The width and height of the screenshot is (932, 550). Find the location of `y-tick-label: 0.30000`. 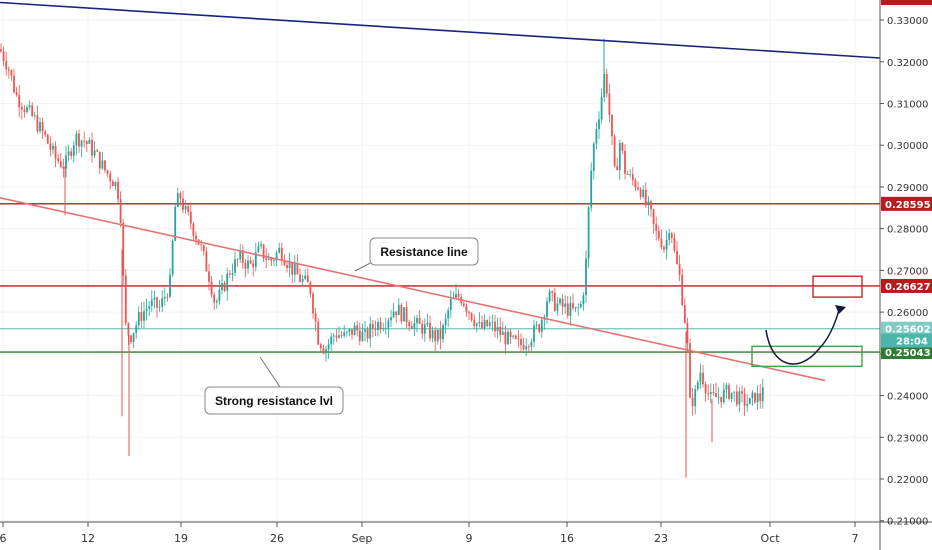

y-tick-label: 0.30000 is located at coordinates (907, 146).